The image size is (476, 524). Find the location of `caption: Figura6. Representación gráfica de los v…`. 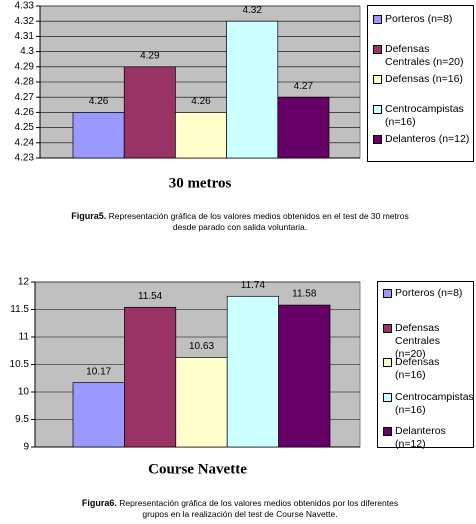

caption: Figura6. Representación gráfica de los v… is located at coordinates (240, 509).